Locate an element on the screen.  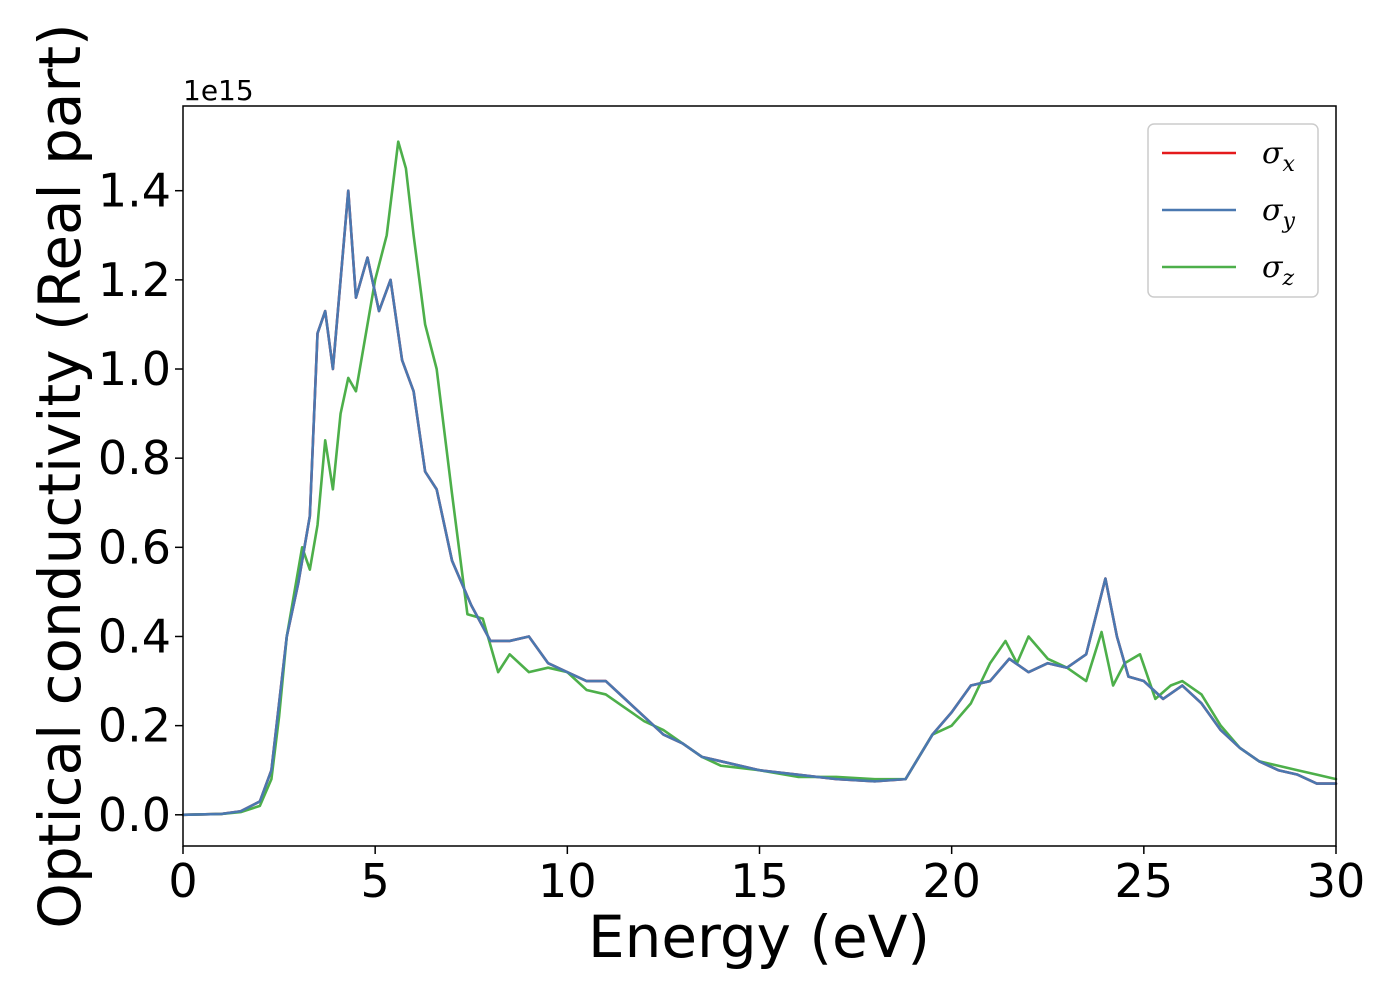
x-tick-label: 5 is located at coordinates (375, 881).